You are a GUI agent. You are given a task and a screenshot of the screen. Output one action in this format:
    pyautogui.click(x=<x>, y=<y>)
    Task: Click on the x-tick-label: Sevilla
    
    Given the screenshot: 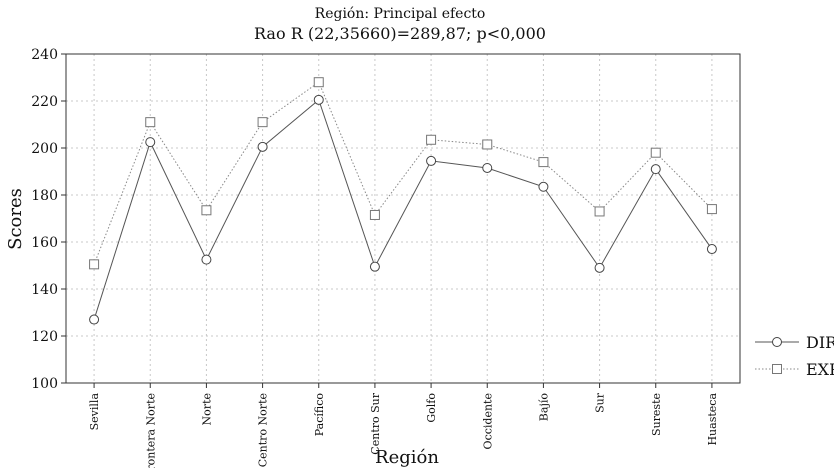 What is the action you would take?
    pyautogui.click(x=94, y=412)
    